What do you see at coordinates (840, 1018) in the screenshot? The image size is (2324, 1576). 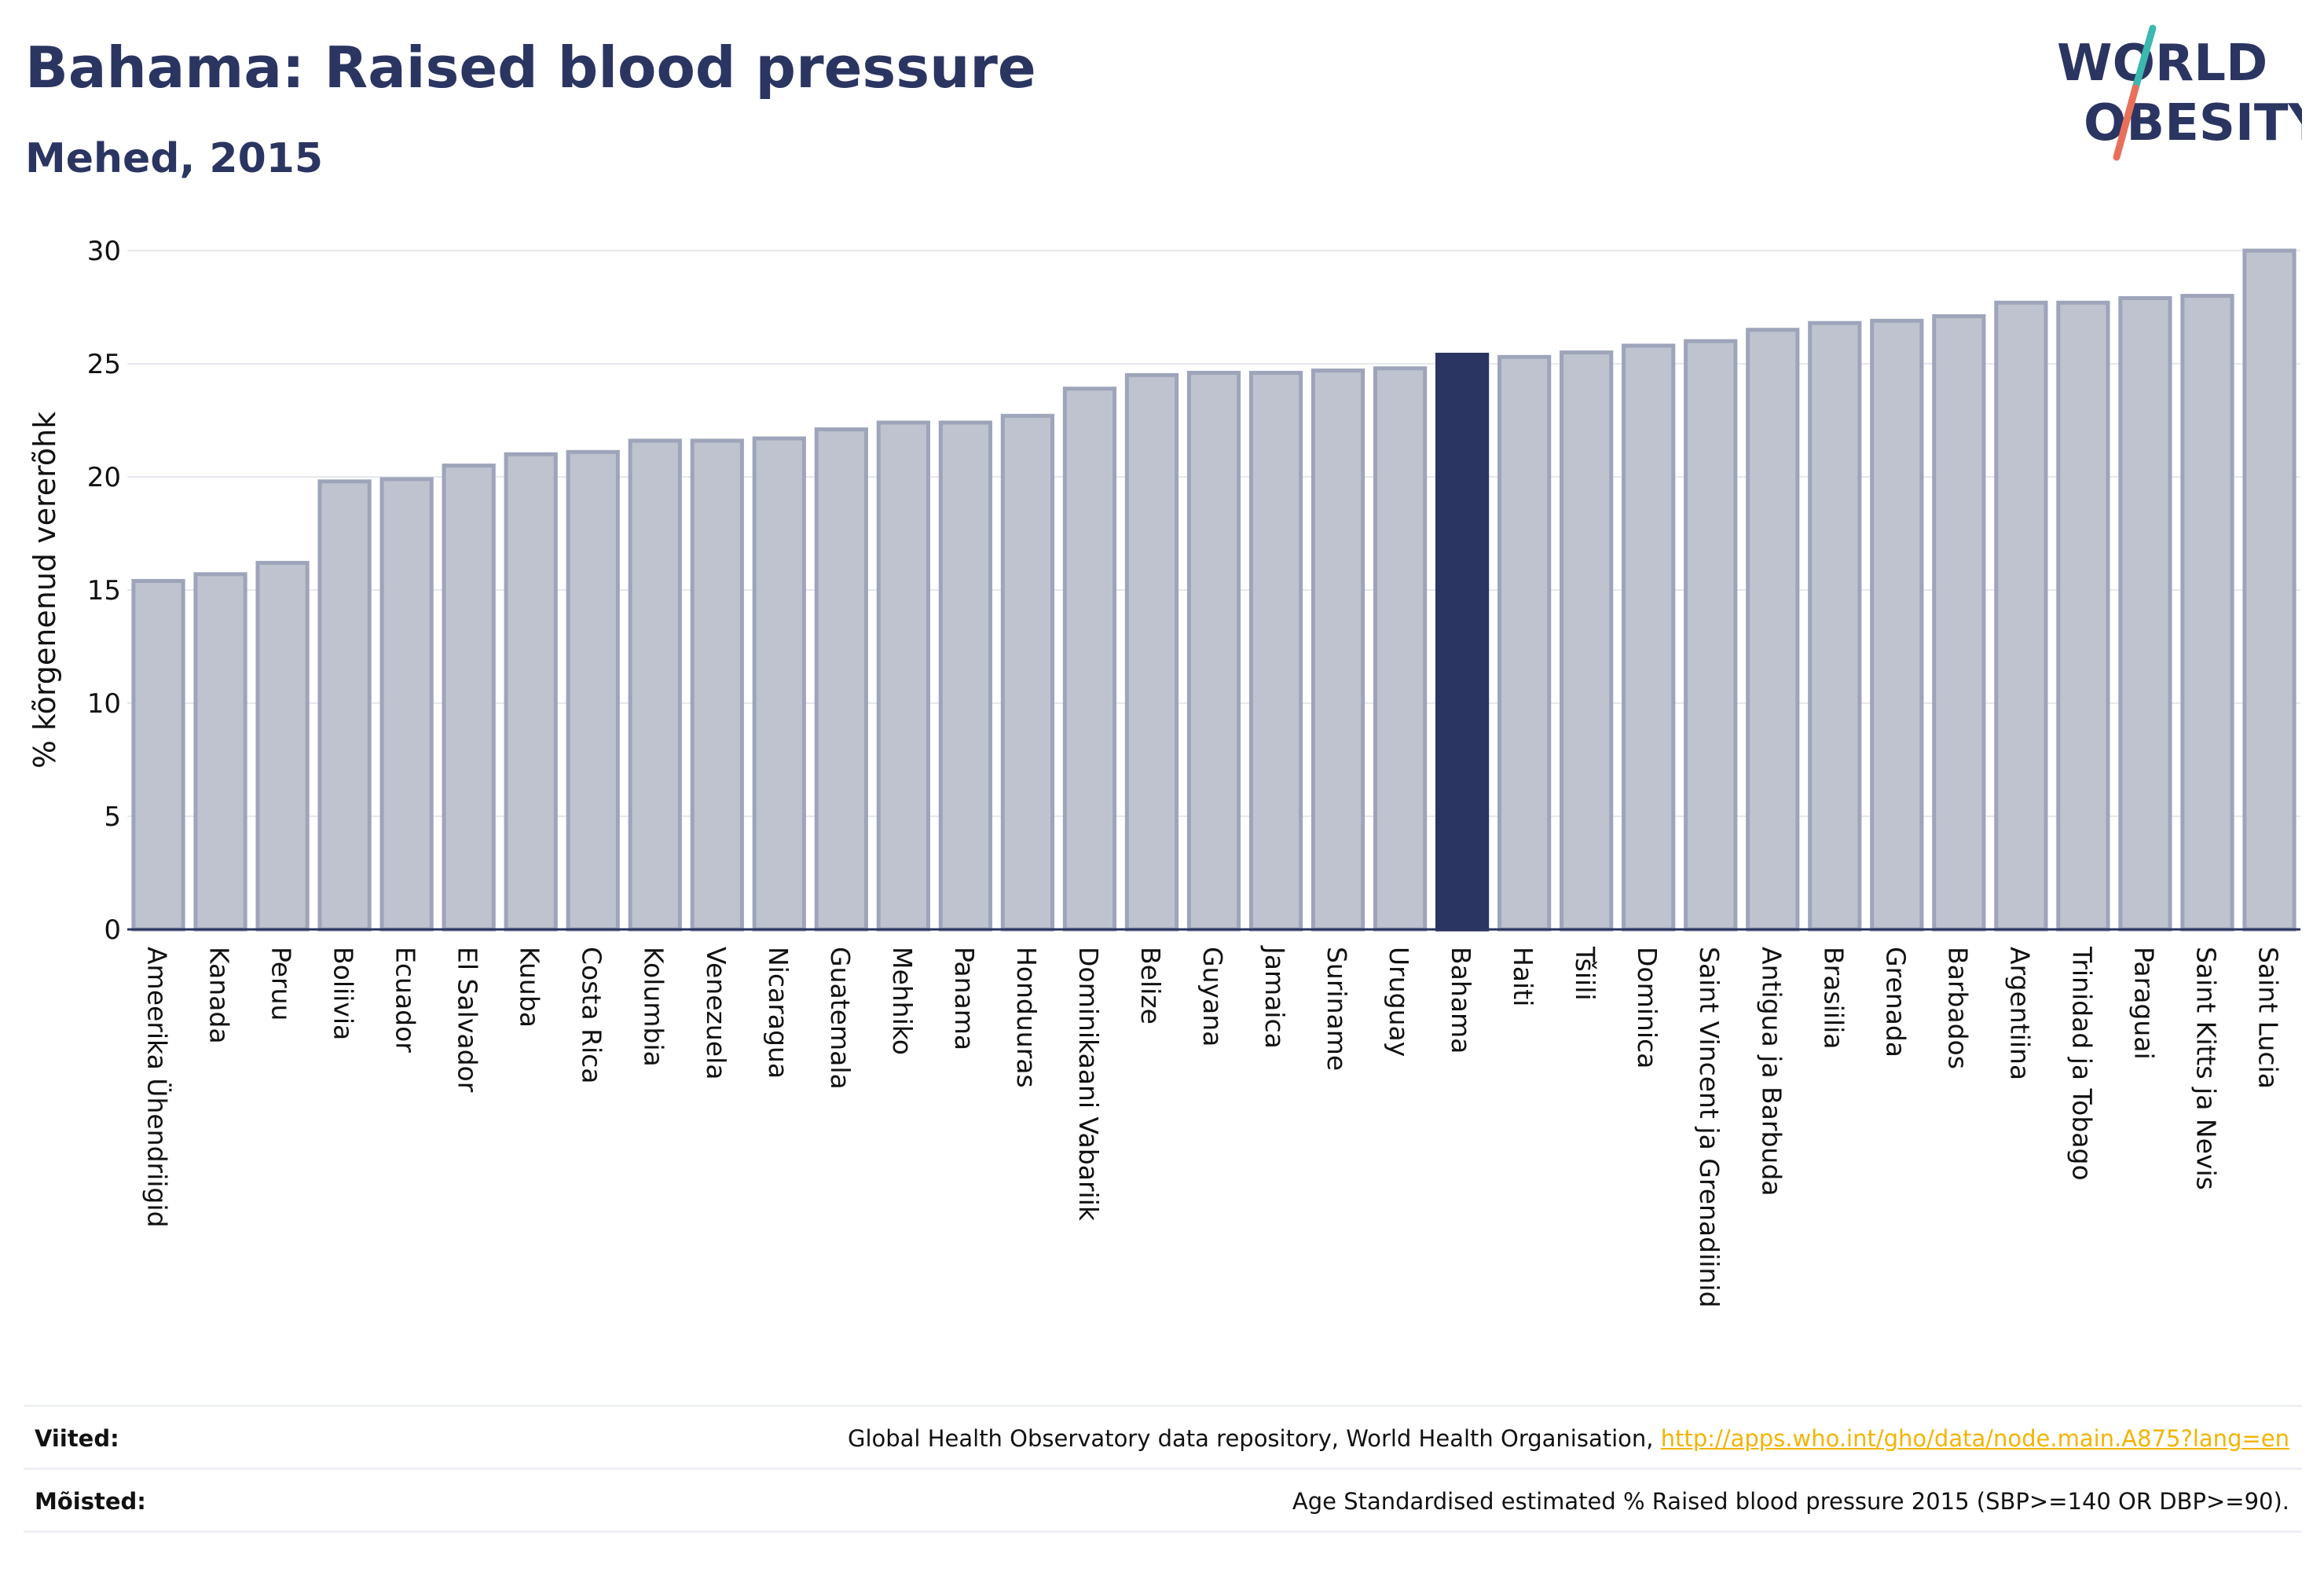 I see `x-category-label: Guatemala` at bounding box center [840, 1018].